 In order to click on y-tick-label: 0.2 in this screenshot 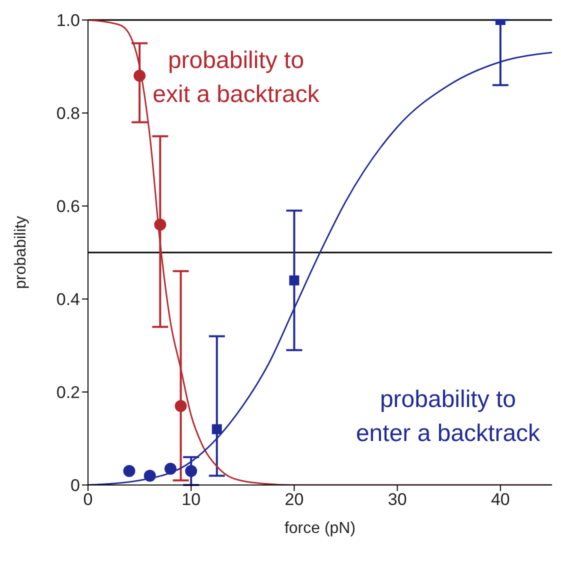, I will do `click(68, 392)`.